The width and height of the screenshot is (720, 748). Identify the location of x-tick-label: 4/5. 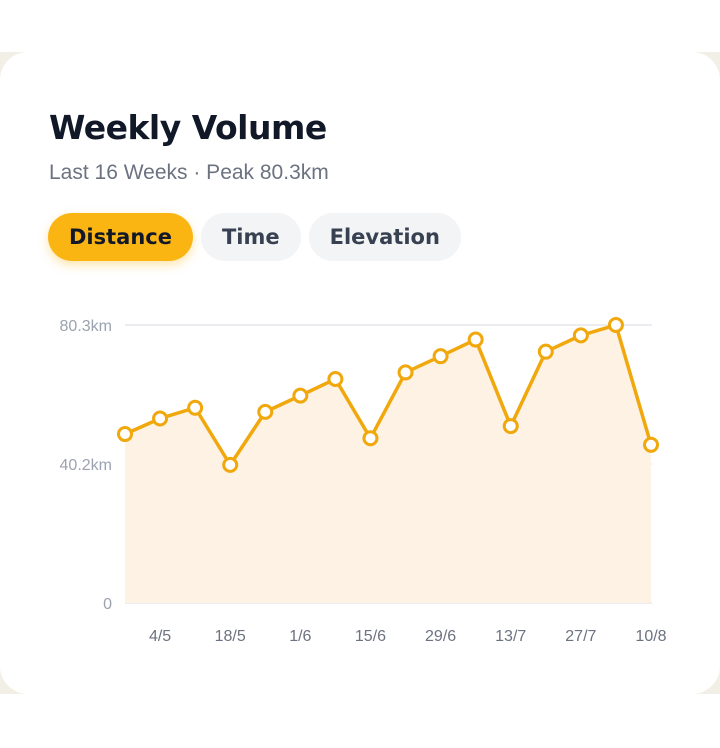
(160, 636).